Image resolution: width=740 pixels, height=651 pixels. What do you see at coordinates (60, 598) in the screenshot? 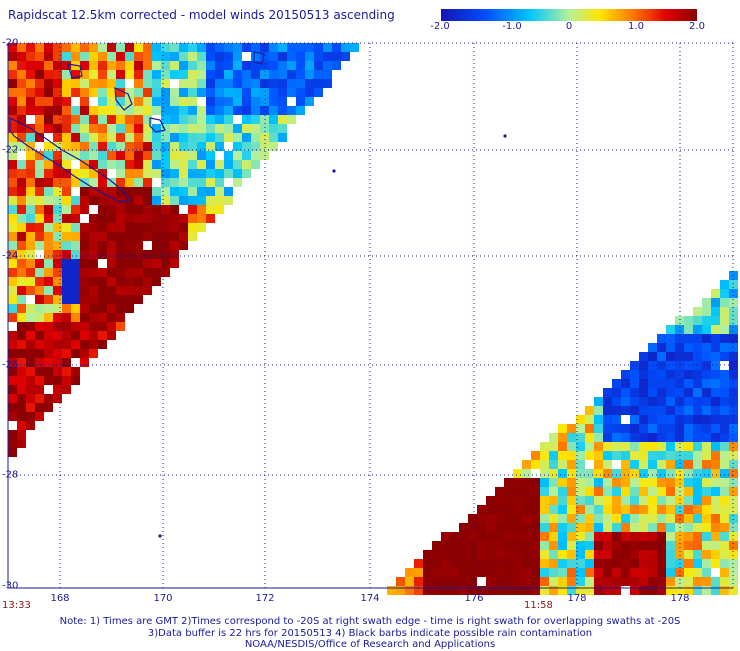
I see `lon-label: 168` at bounding box center [60, 598].